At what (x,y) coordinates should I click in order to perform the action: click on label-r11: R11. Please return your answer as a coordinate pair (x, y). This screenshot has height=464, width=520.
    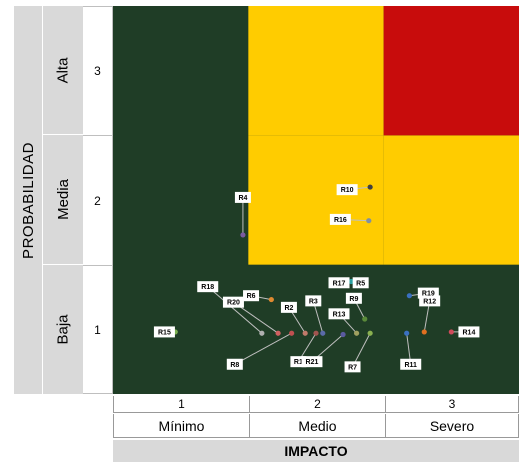
    Looking at the image, I should click on (411, 364).